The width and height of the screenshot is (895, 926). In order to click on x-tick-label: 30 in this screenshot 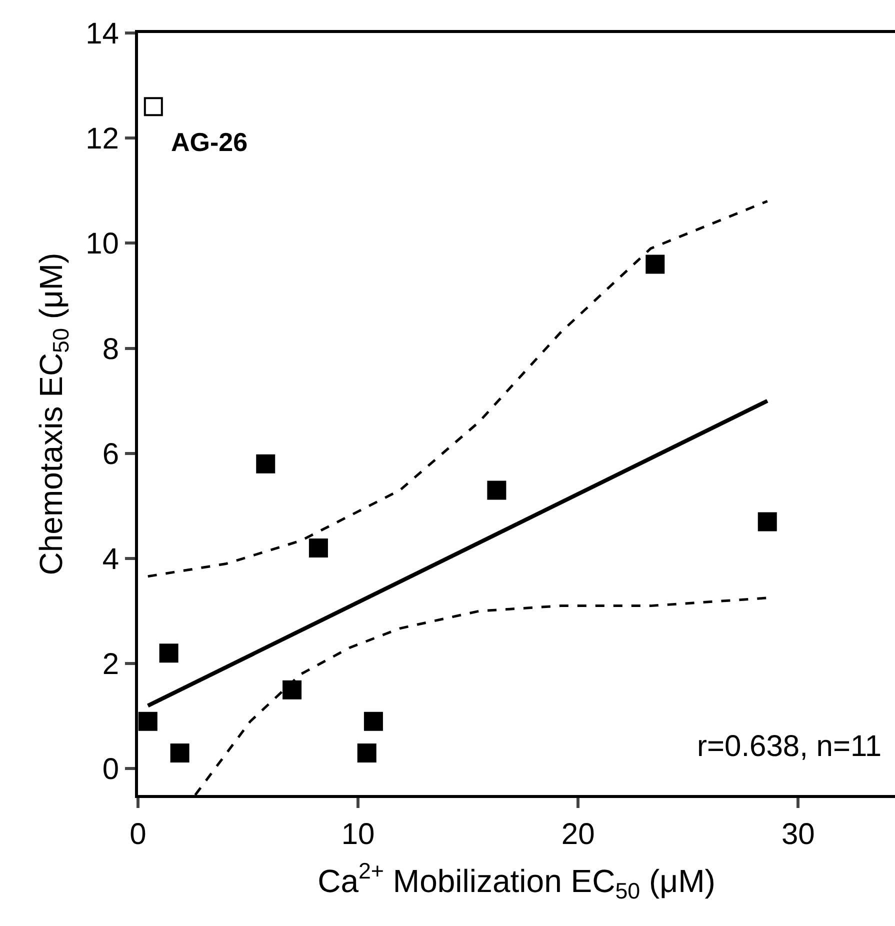, I will do `click(798, 834)`.